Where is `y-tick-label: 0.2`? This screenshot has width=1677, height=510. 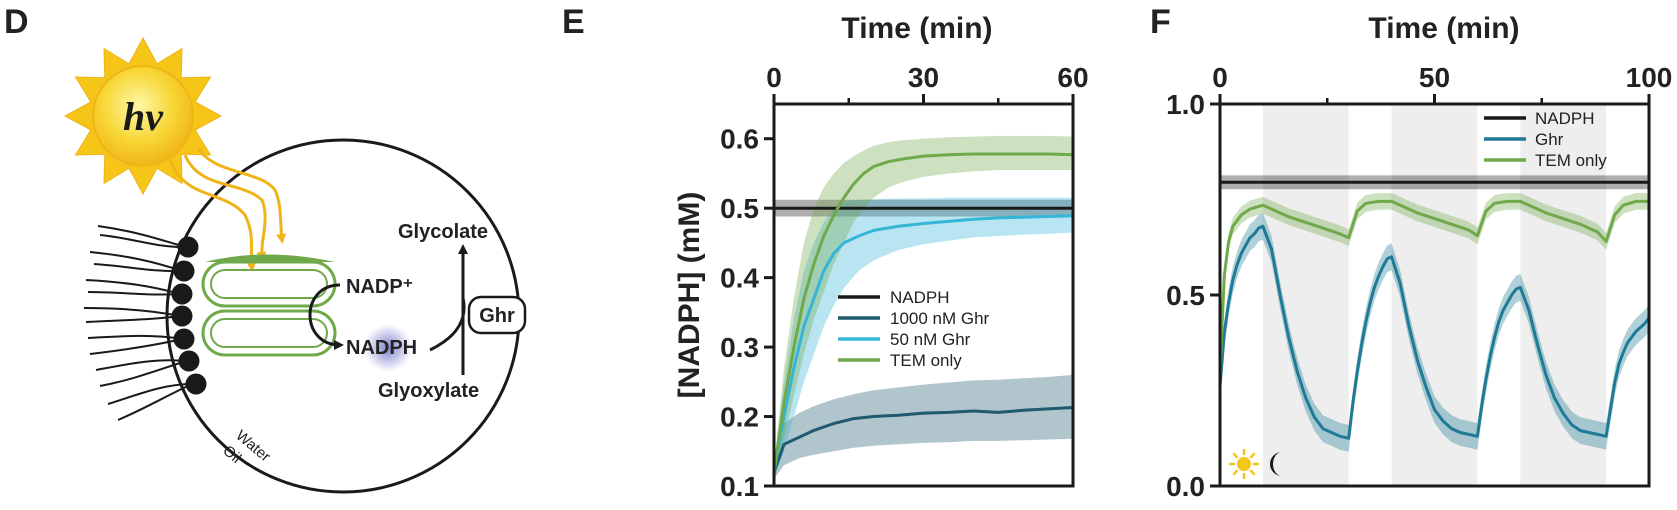 y-tick-label: 0.2 is located at coordinates (739, 417).